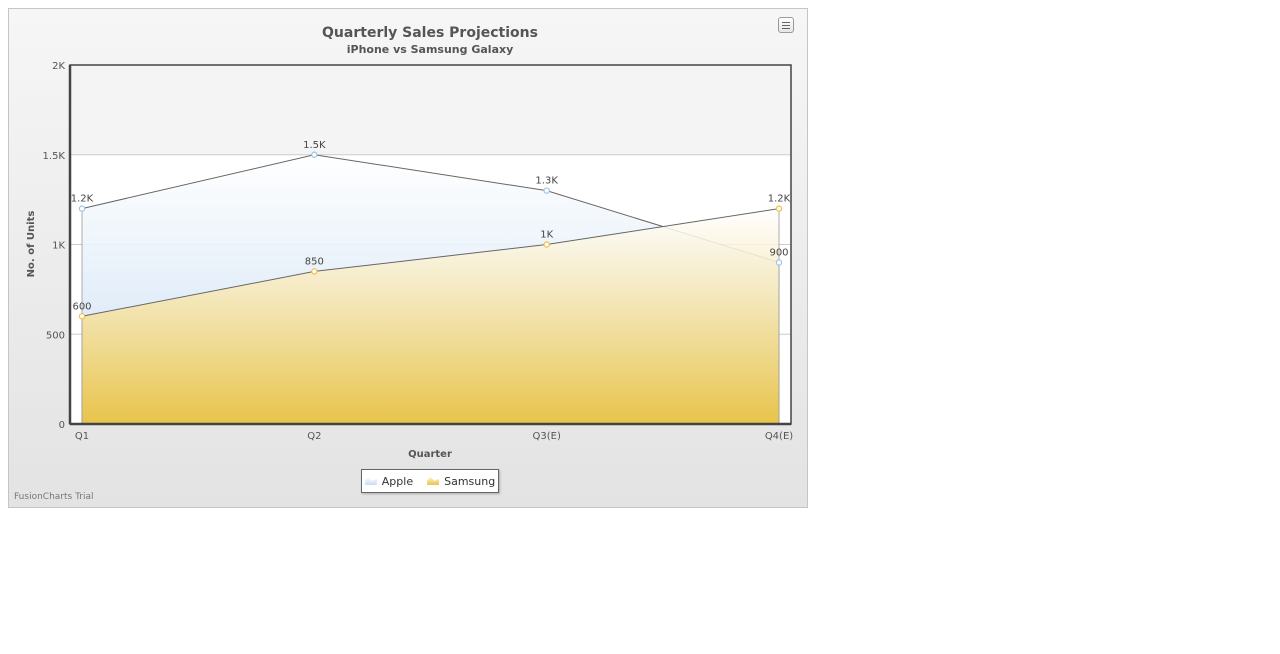 The width and height of the screenshot is (1280, 654). I want to click on plot-band-upper, so click(430, 110).